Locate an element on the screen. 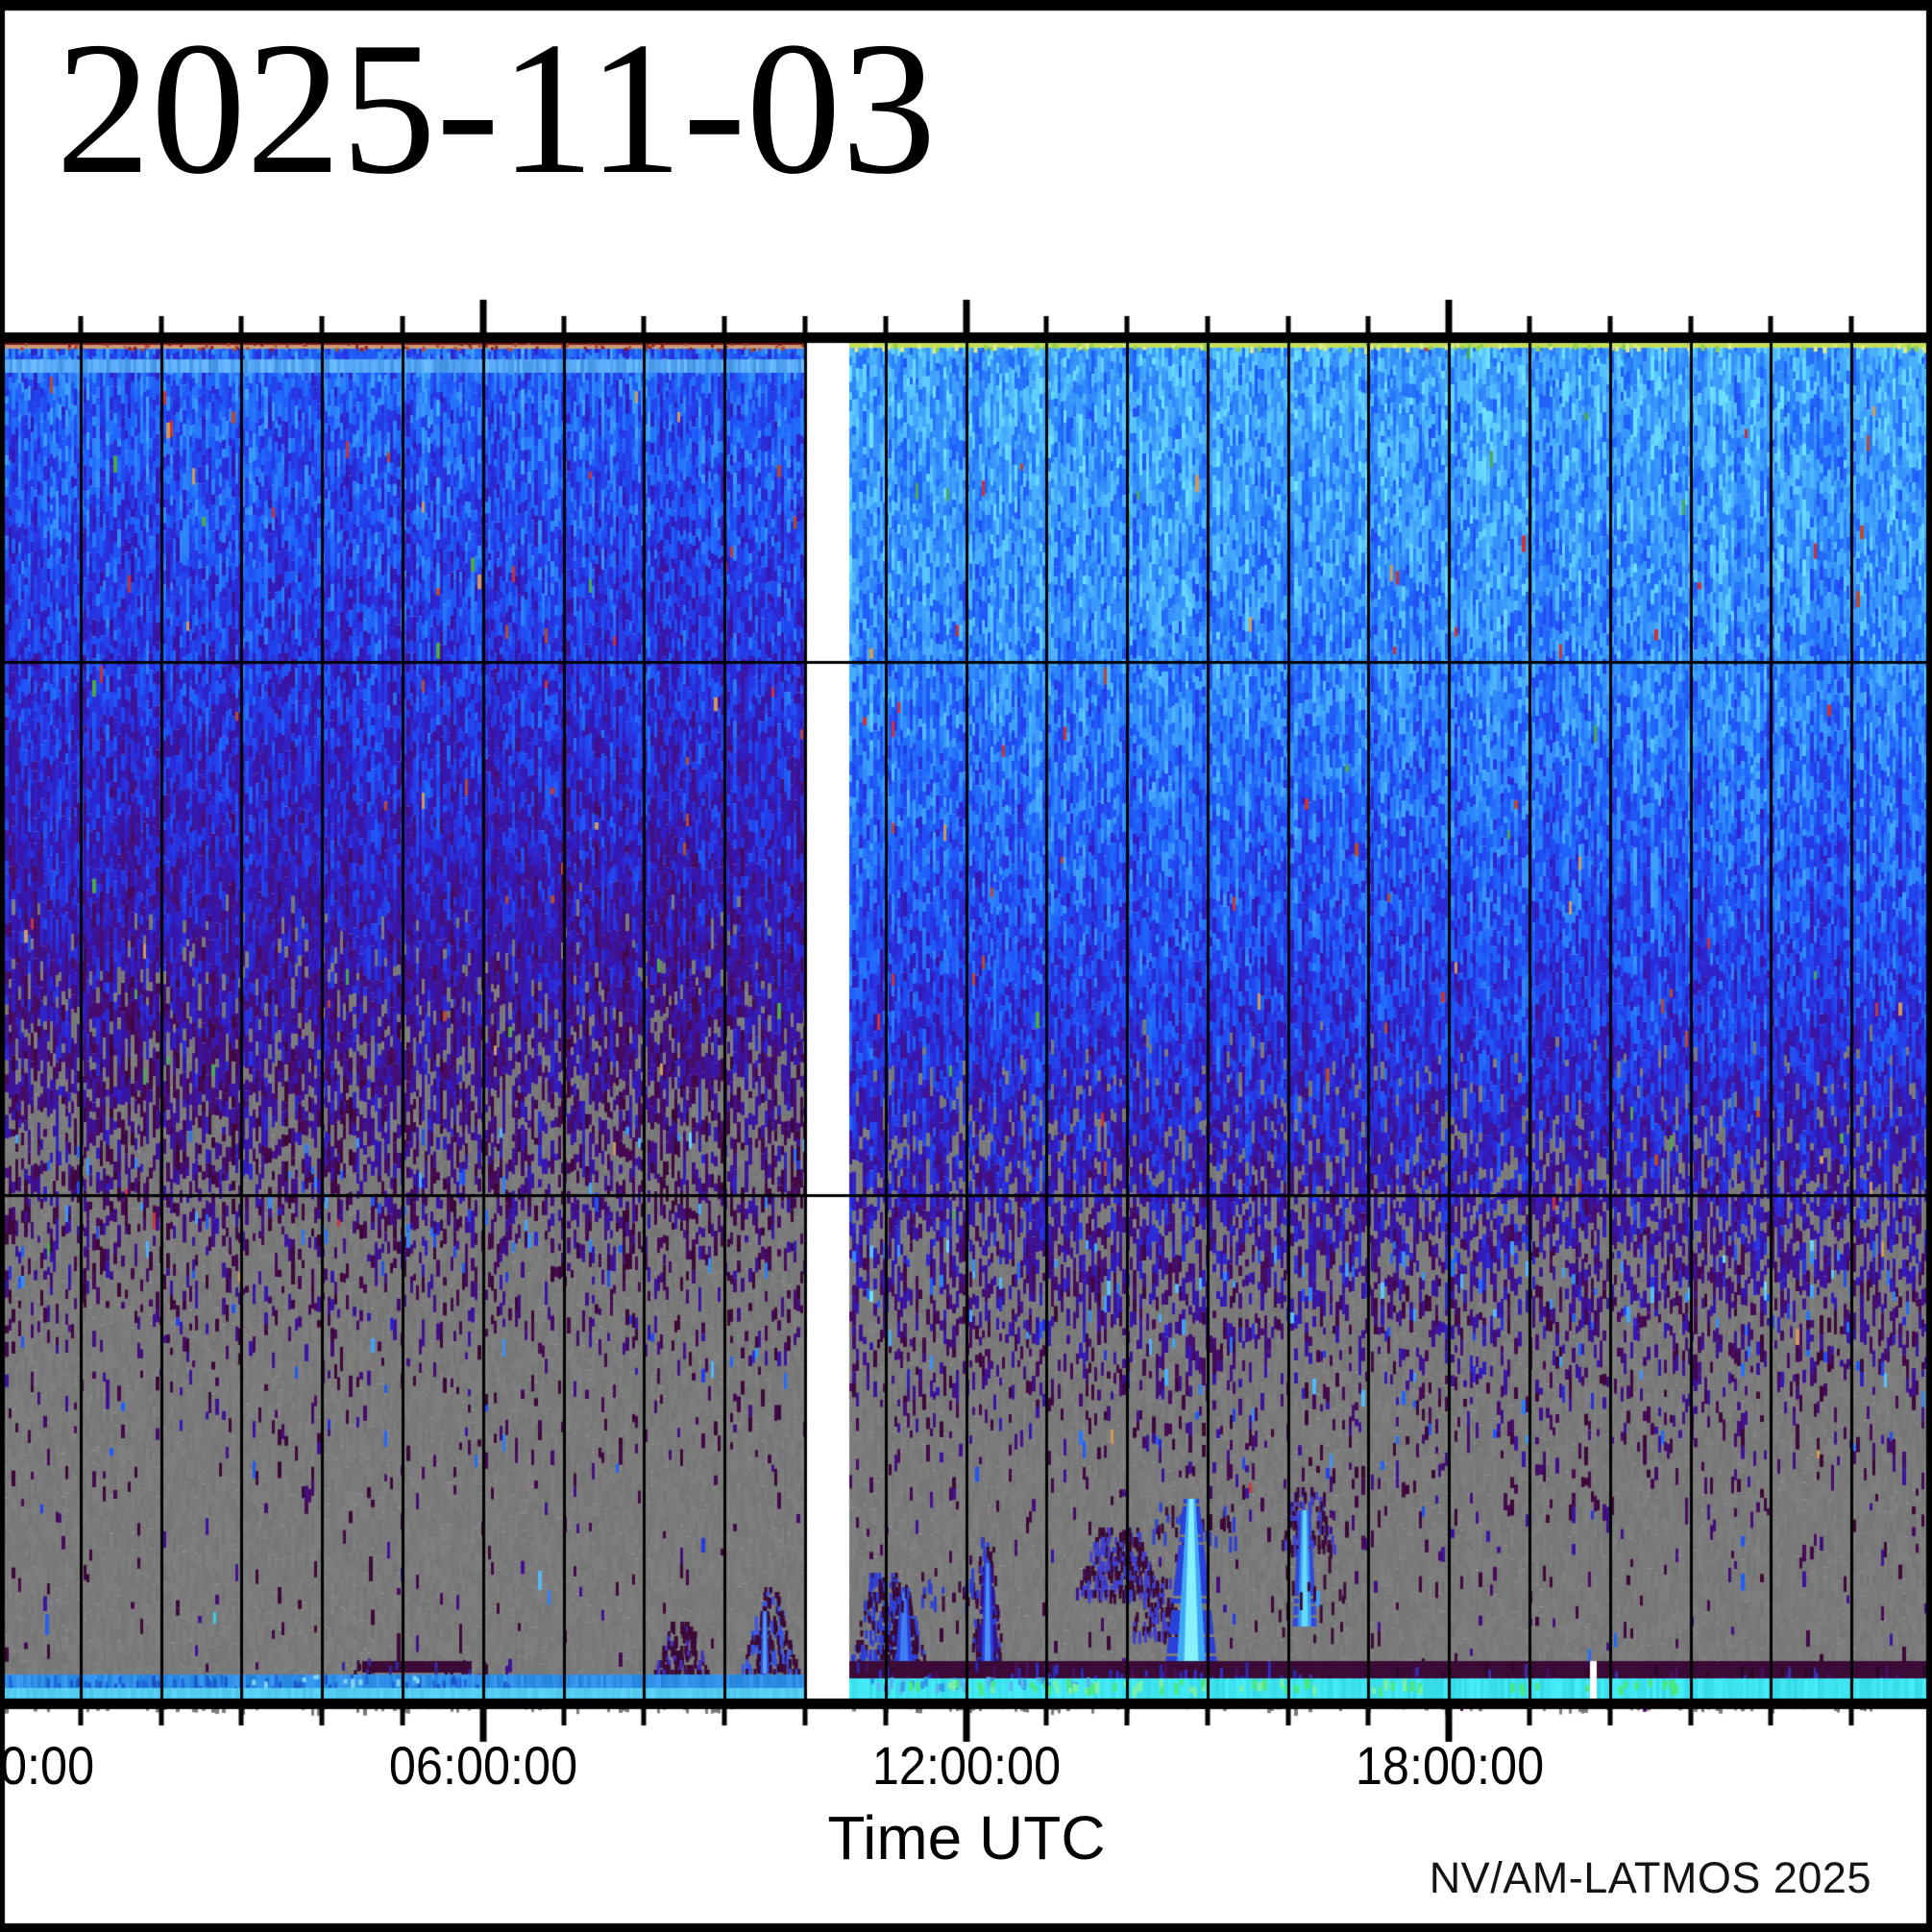 This screenshot has width=1932, height=1932. page-title: 2025-11-03 is located at coordinates (497, 108).